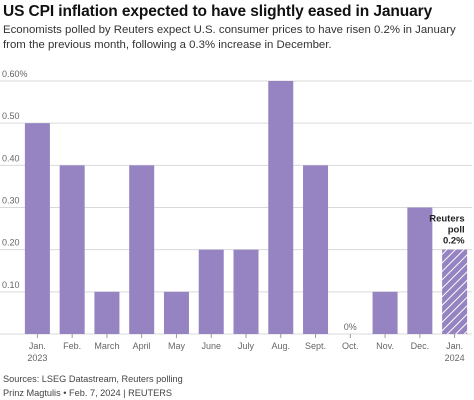  What do you see at coordinates (211, 346) in the screenshot?
I see `x-tick-label: June` at bounding box center [211, 346].